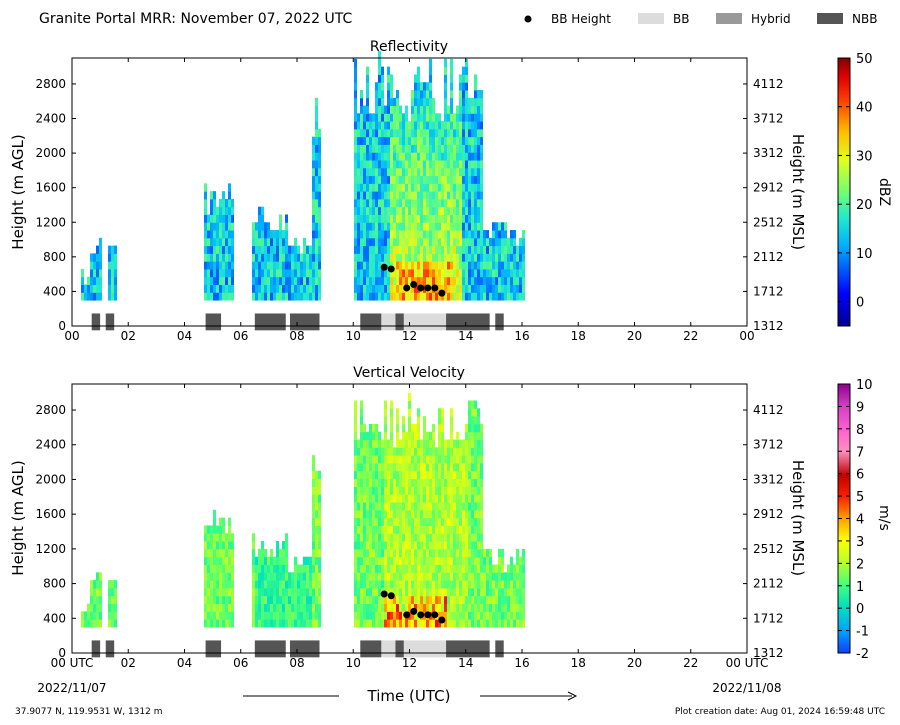  Describe the element at coordinates (50, 445) in the screenshot. I see `y-tick-label: 2400` at that location.